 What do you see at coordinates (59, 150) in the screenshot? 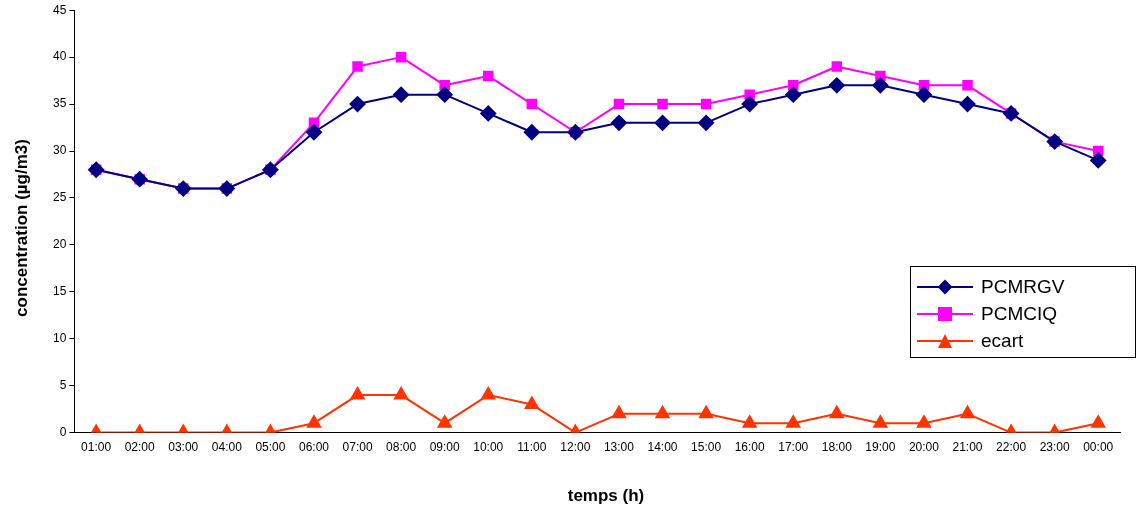
I see `y-tick-label: 30` at bounding box center [59, 150].